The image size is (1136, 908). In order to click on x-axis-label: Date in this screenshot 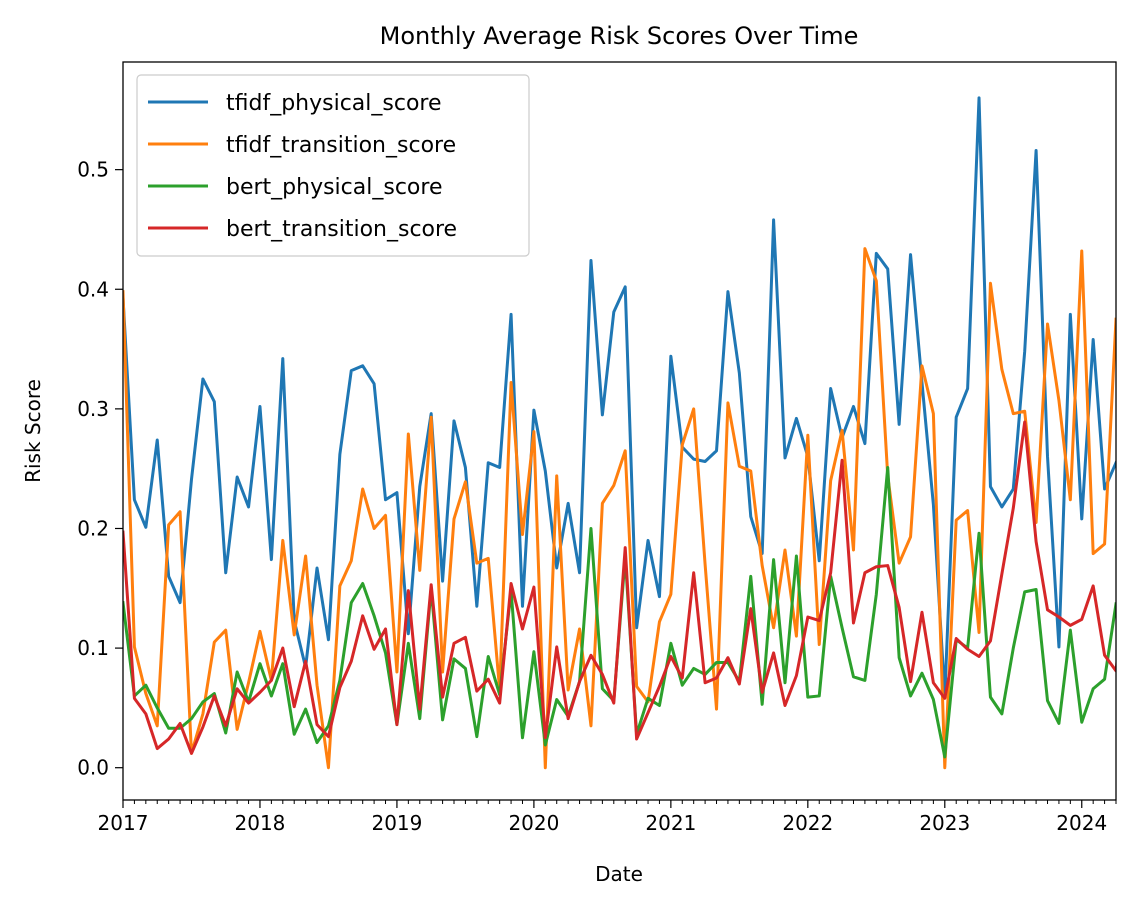, I will do `click(619, 874)`.